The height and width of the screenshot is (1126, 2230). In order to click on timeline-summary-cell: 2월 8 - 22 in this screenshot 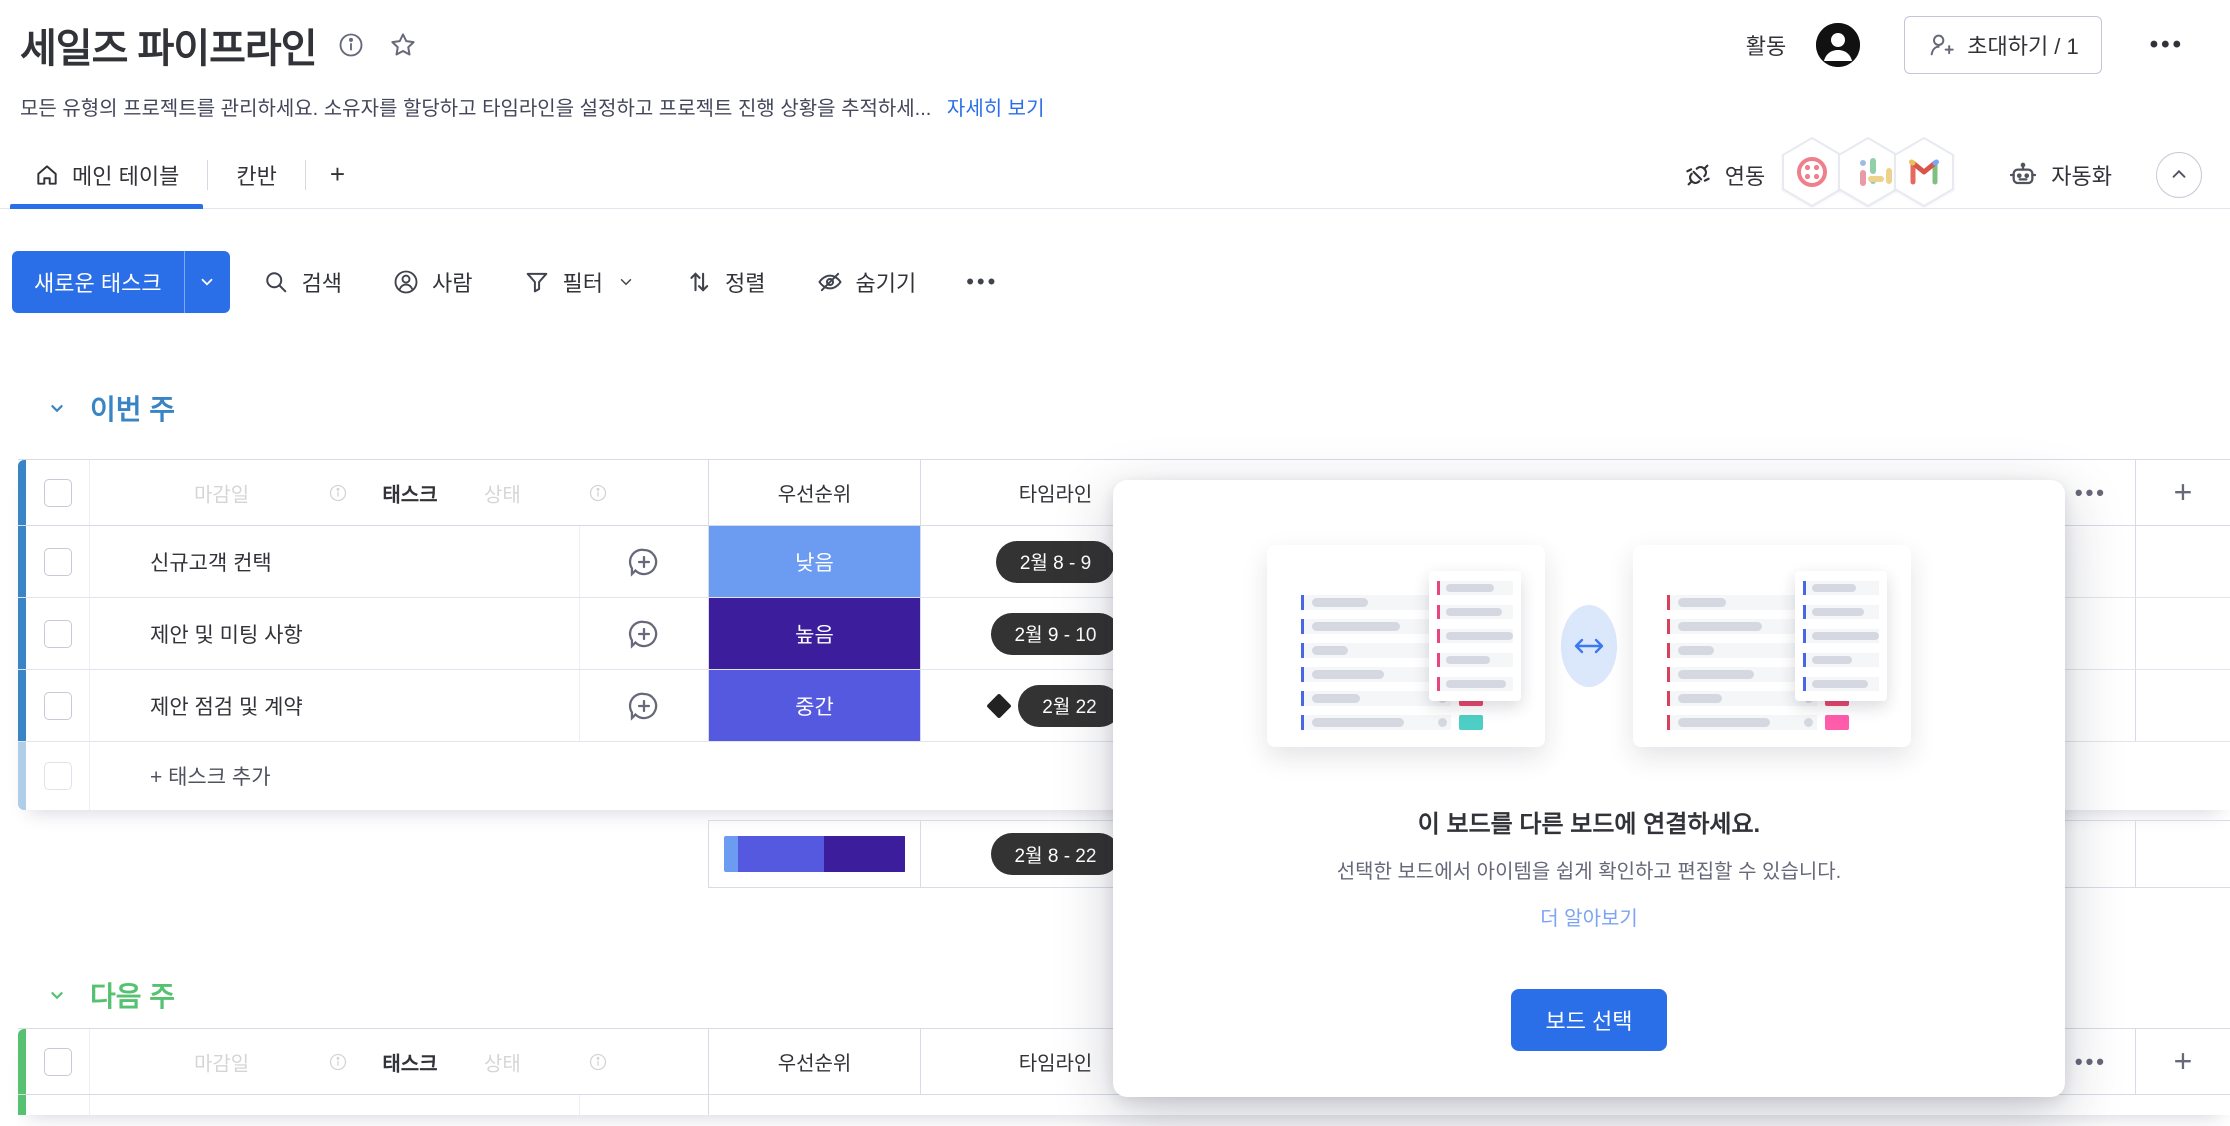, I will do `click(1055, 854)`.